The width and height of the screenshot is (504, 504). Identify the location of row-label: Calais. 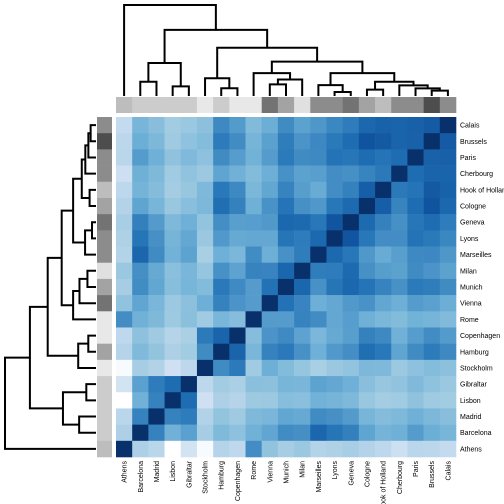
(470, 126).